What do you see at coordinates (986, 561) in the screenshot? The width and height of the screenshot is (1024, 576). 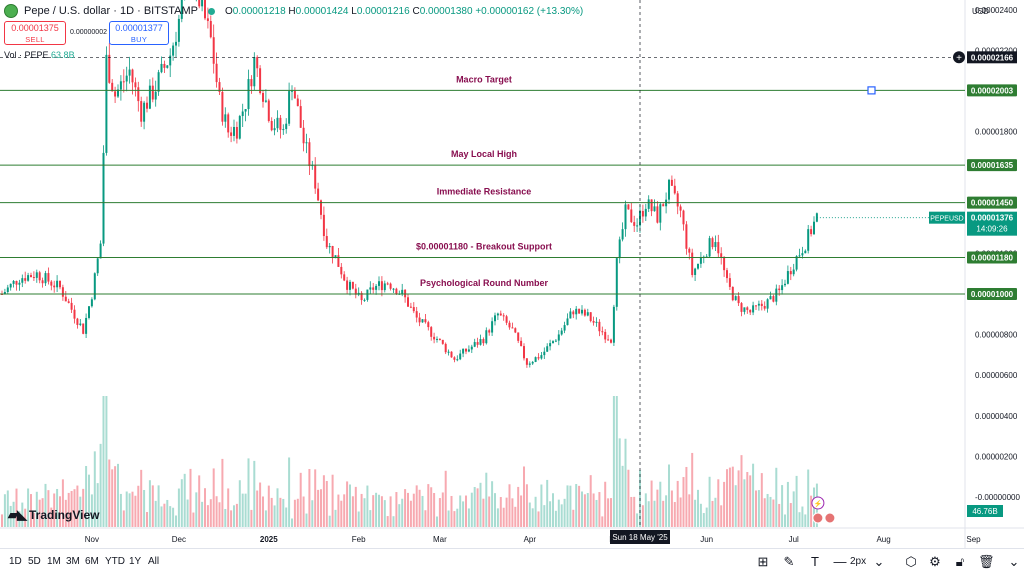 I see `trash-icon: 🗑︎` at bounding box center [986, 561].